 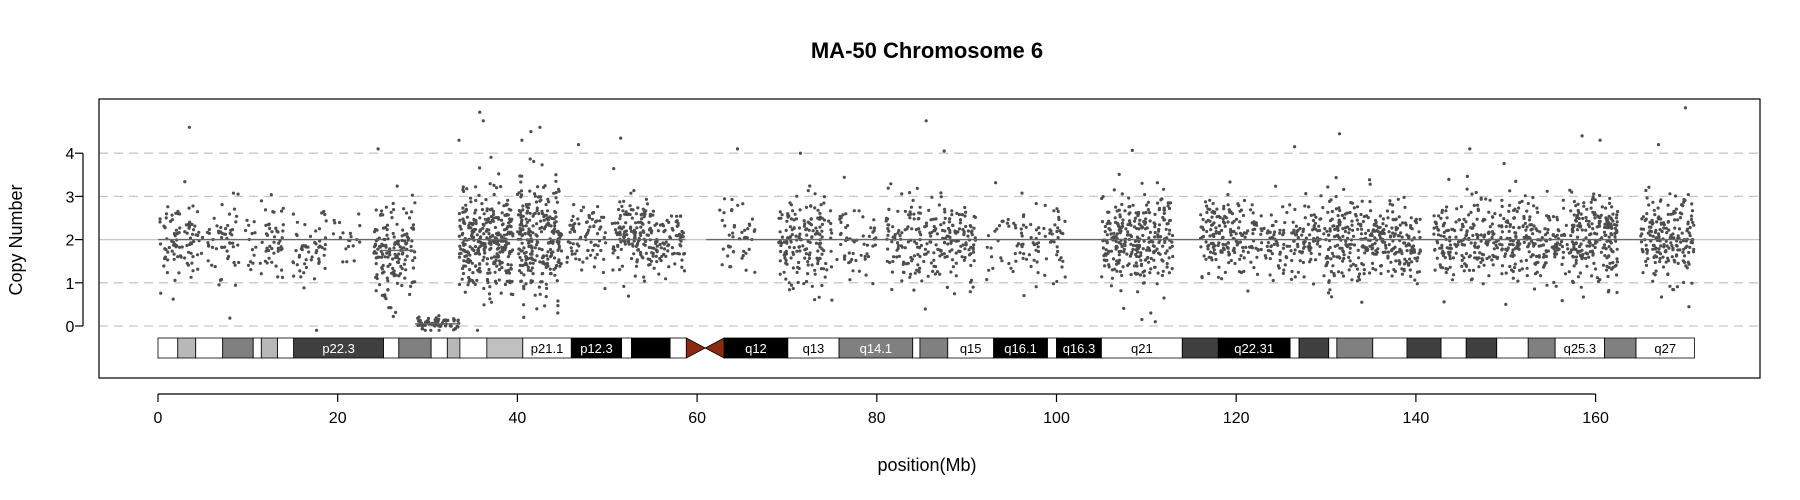 What do you see at coordinates (876, 348) in the screenshot?
I see `ideogram-band-label: q14.1` at bounding box center [876, 348].